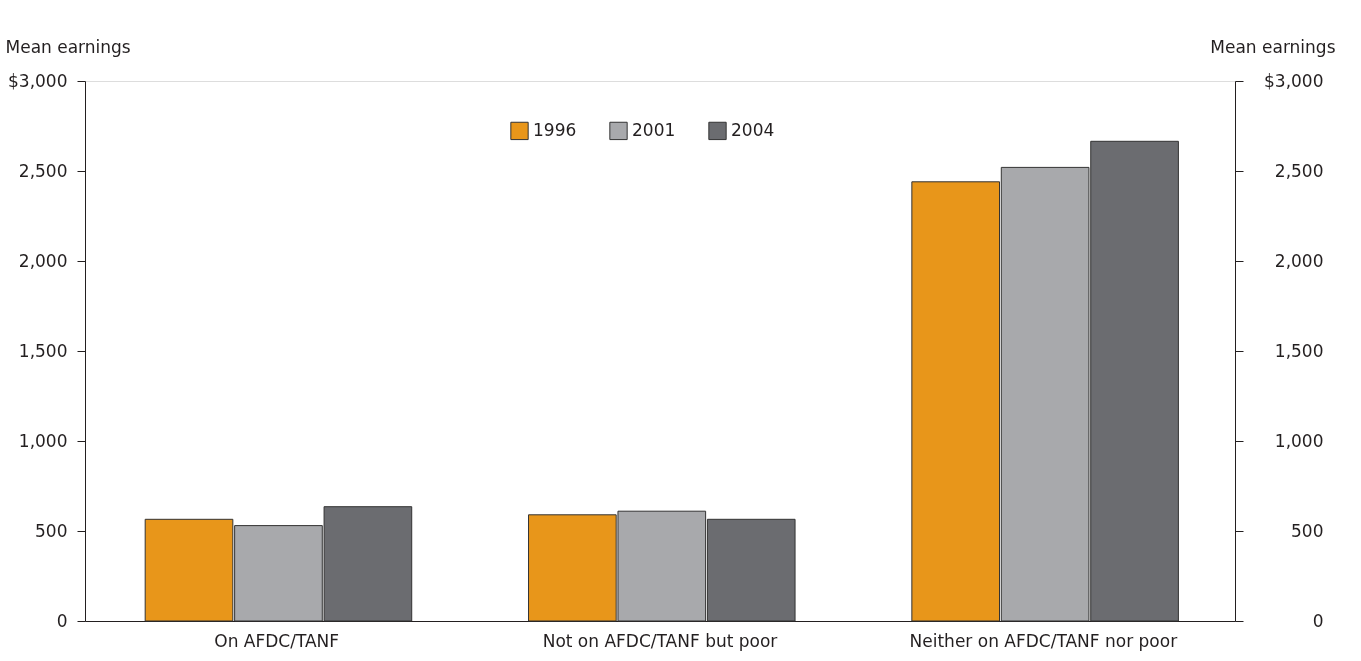  I want to click on y2-tick-label: 1,500, so click(1299, 350).